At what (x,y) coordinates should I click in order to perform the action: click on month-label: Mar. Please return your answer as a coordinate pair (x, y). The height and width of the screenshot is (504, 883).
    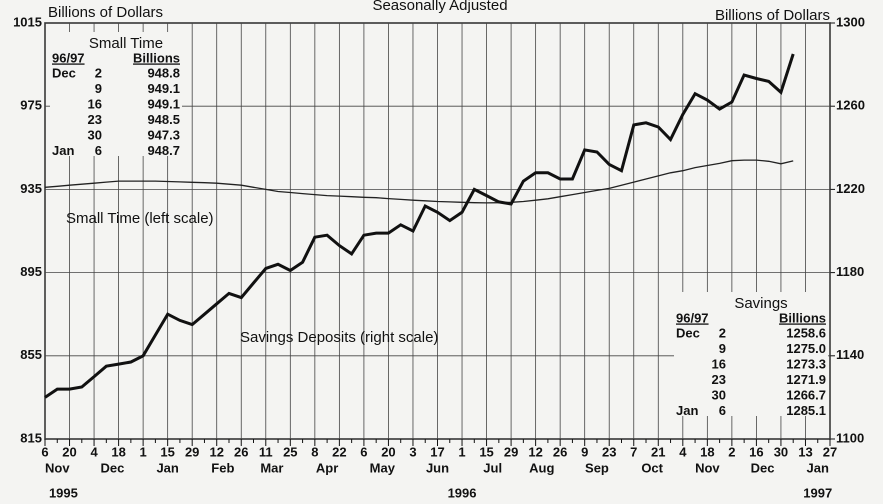
    Looking at the image, I should click on (271, 467).